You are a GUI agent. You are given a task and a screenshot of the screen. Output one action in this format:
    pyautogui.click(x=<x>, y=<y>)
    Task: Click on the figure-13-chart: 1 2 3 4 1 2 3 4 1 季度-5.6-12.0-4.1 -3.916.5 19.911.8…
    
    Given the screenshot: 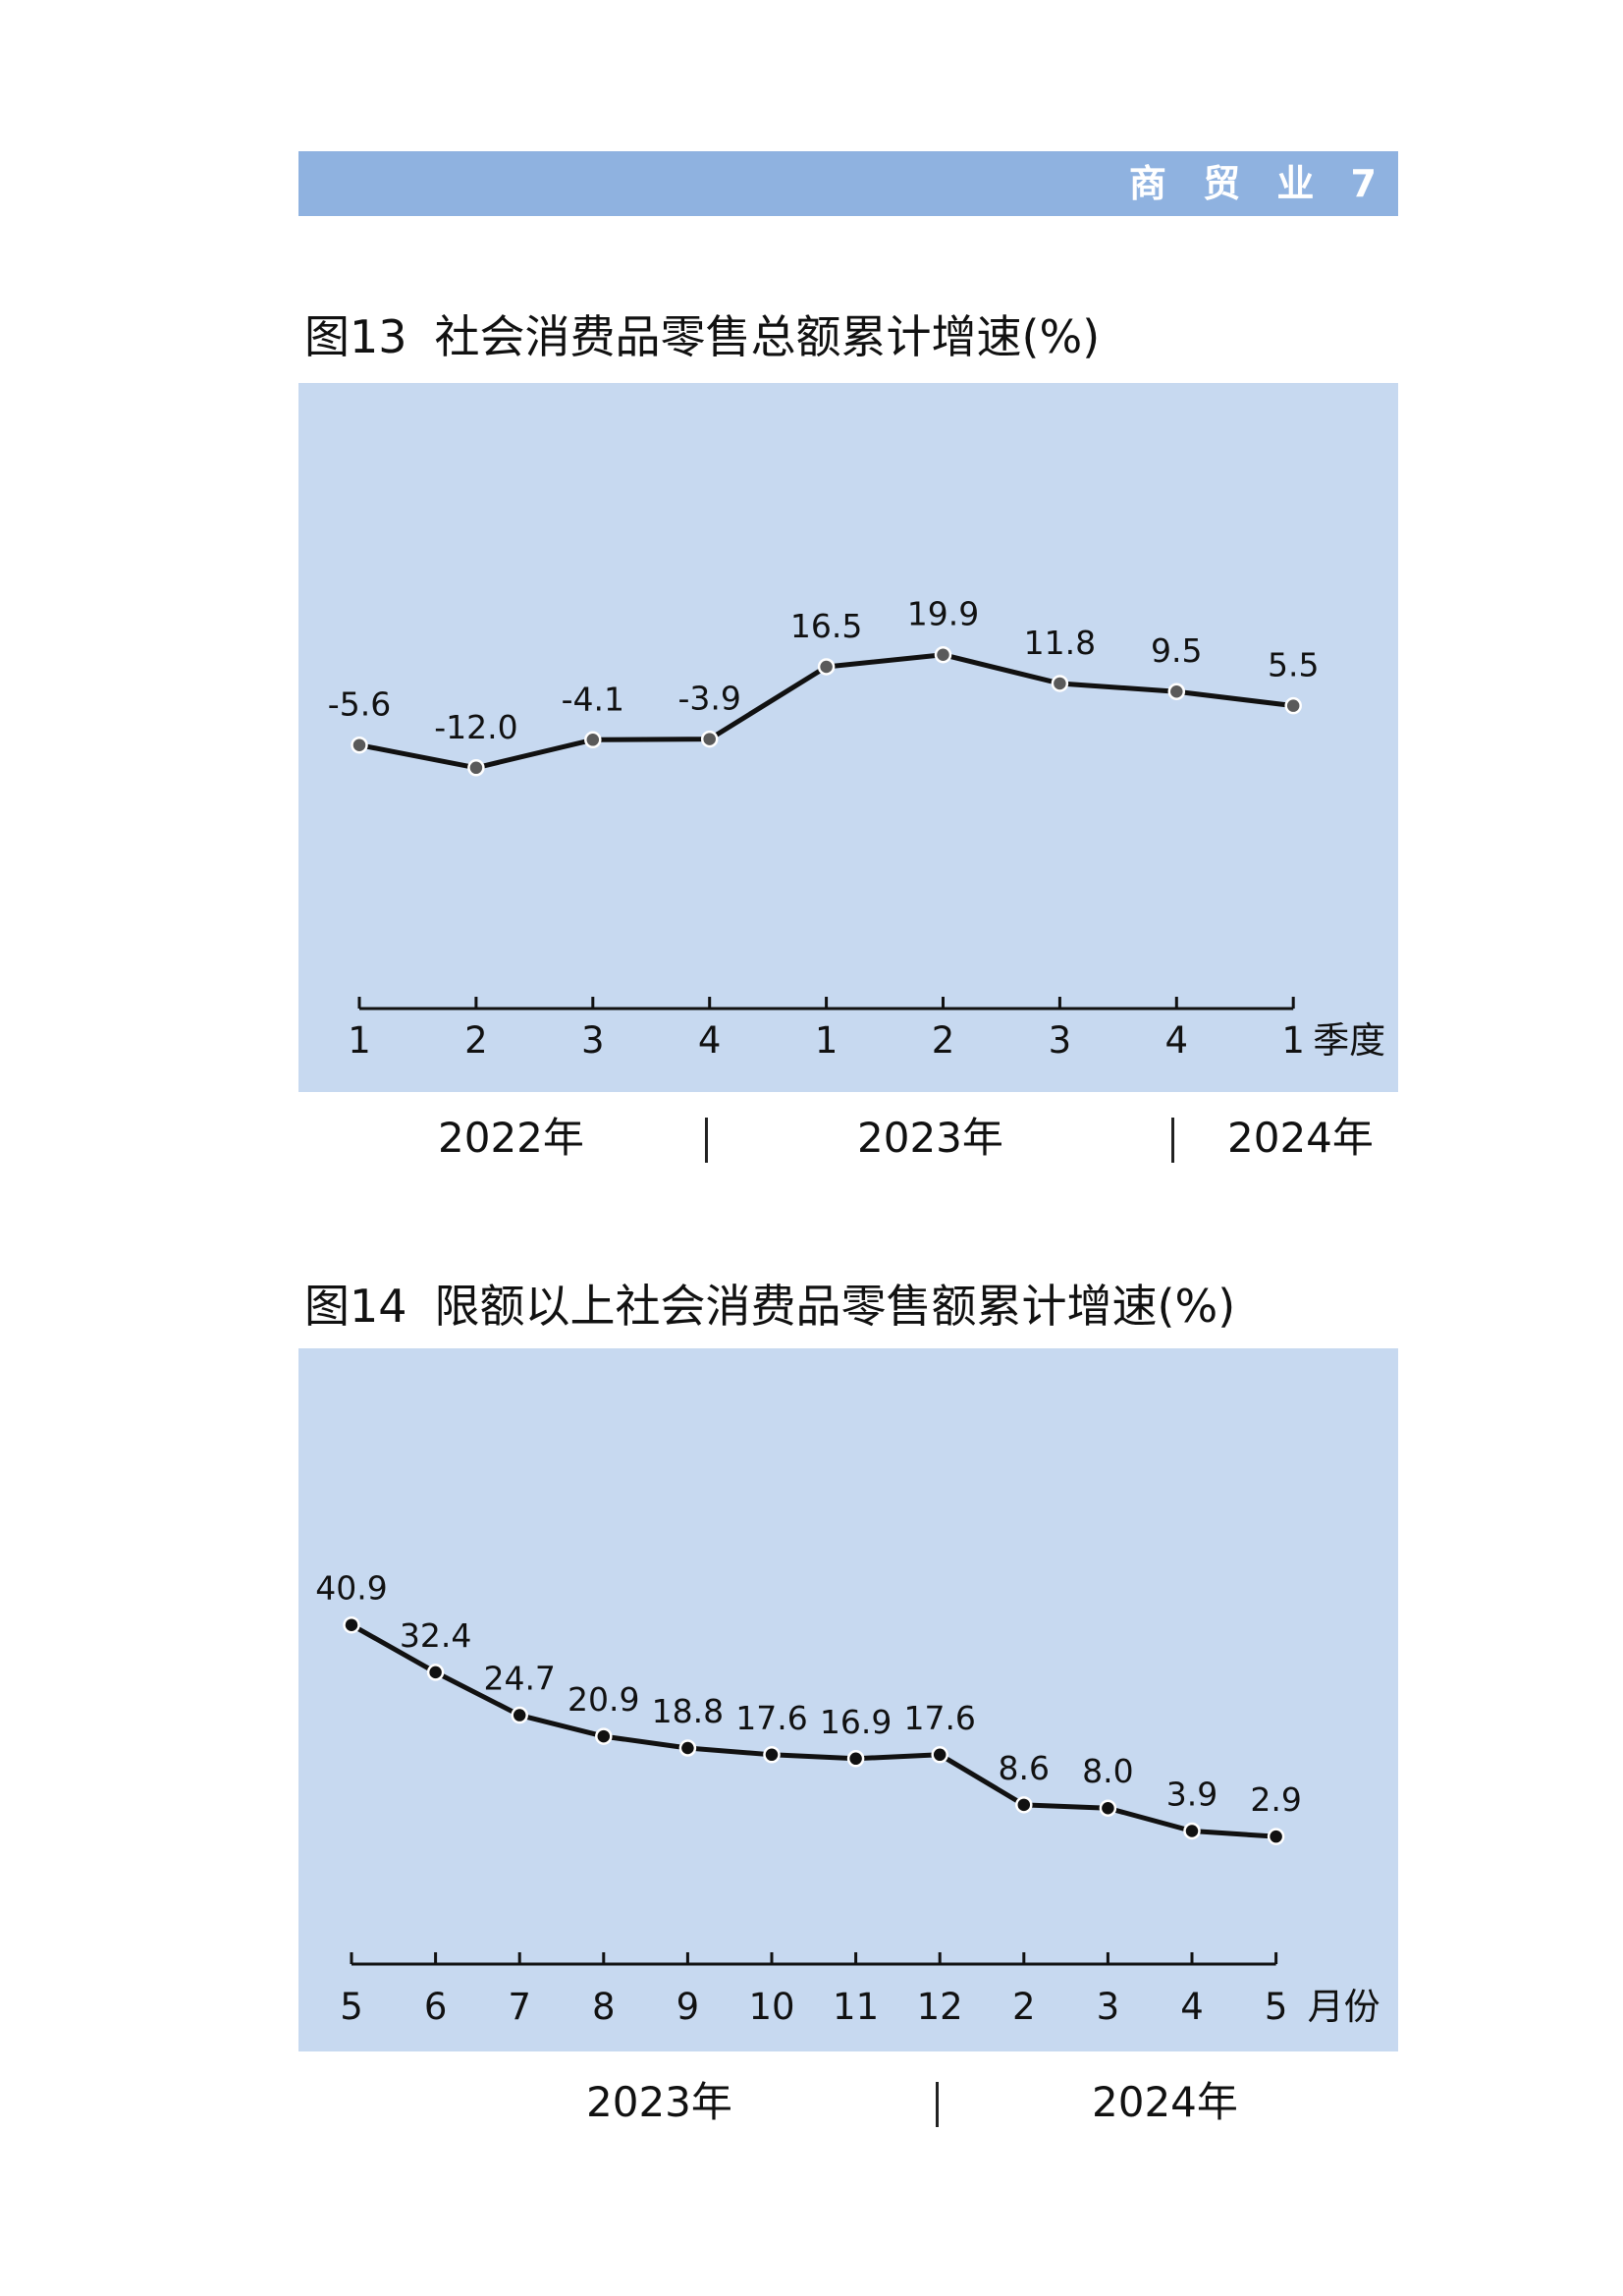 What is the action you would take?
    pyautogui.click(x=856, y=828)
    